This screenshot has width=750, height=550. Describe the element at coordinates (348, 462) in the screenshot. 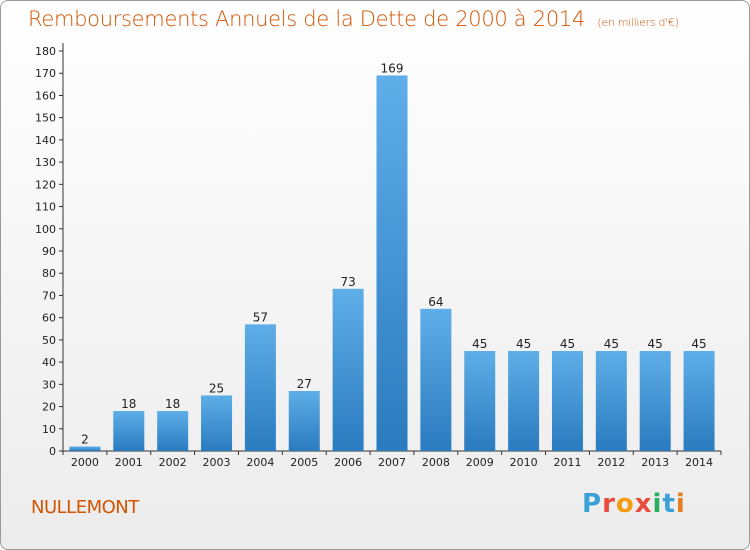

I see `x-tick-label: 2006` at that location.